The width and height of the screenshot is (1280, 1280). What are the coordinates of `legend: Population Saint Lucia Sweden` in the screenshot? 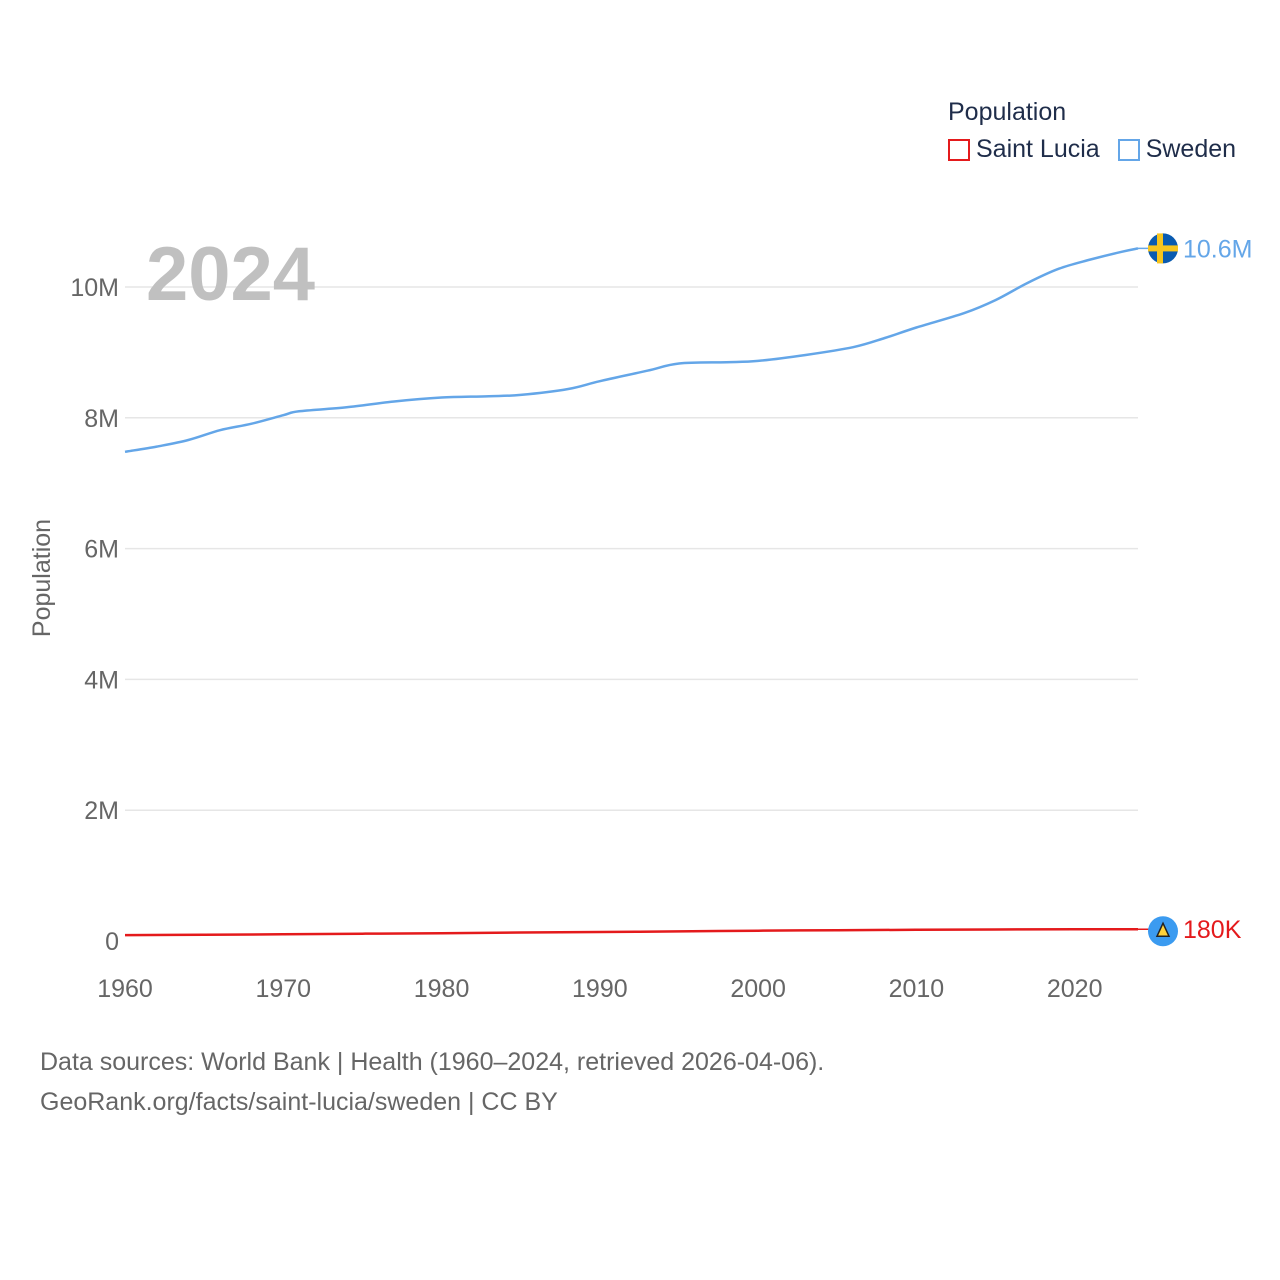 It's located at (1092, 131).